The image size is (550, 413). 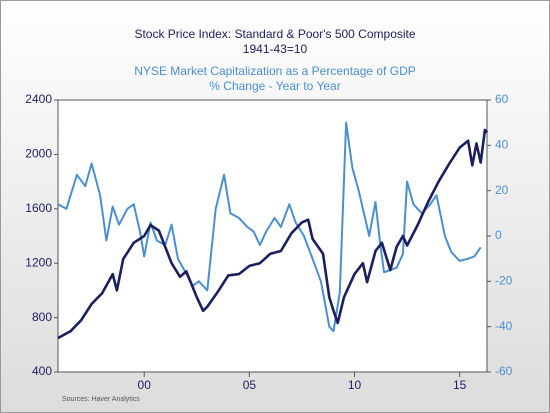 I want to click on y-tick-label: 1600, so click(x=38, y=208).